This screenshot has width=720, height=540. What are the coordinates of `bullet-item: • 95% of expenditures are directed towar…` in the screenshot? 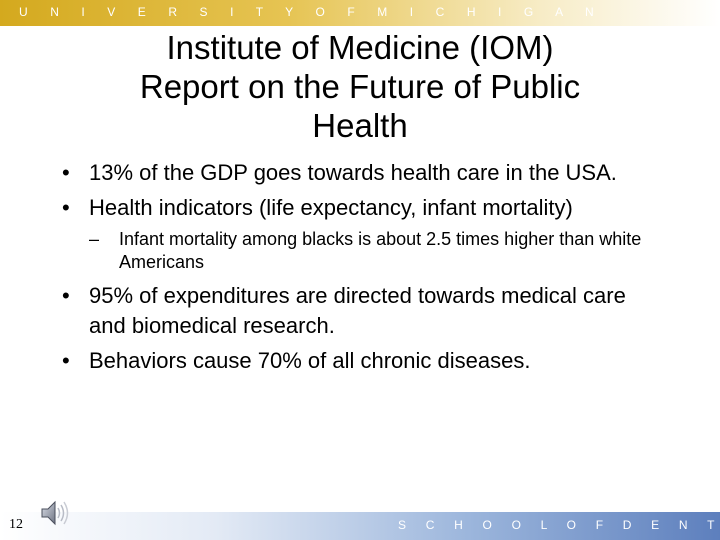 It's located at (358, 311).